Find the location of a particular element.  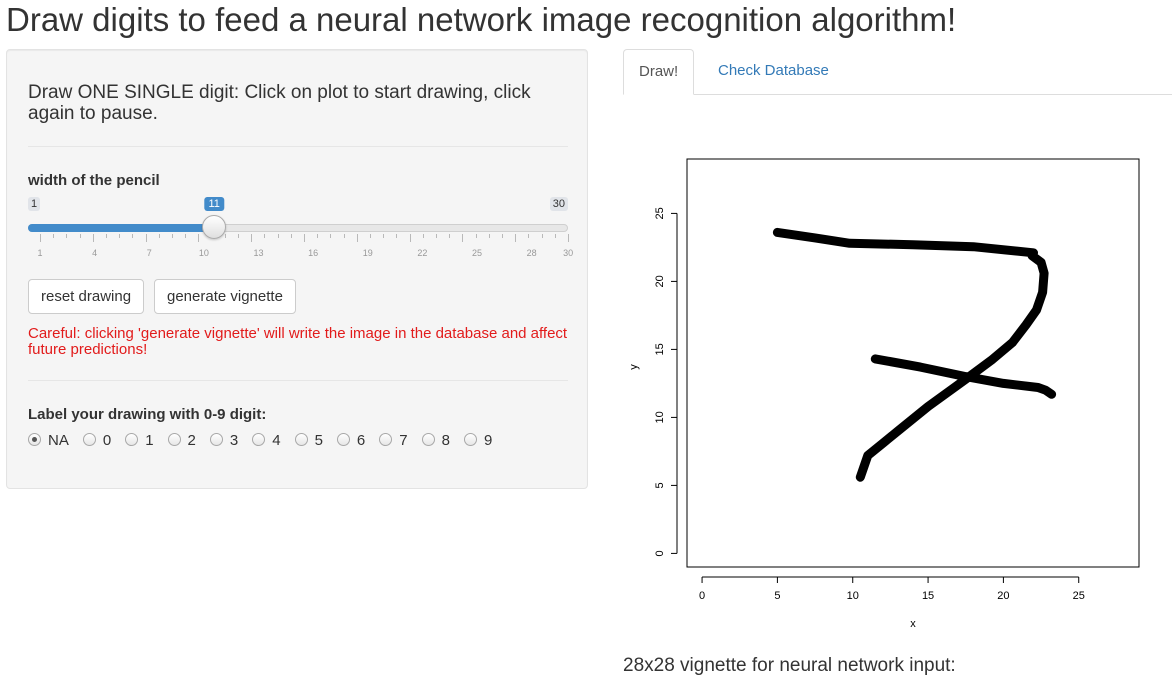

radio-option-label: 0 is located at coordinates (107, 441).